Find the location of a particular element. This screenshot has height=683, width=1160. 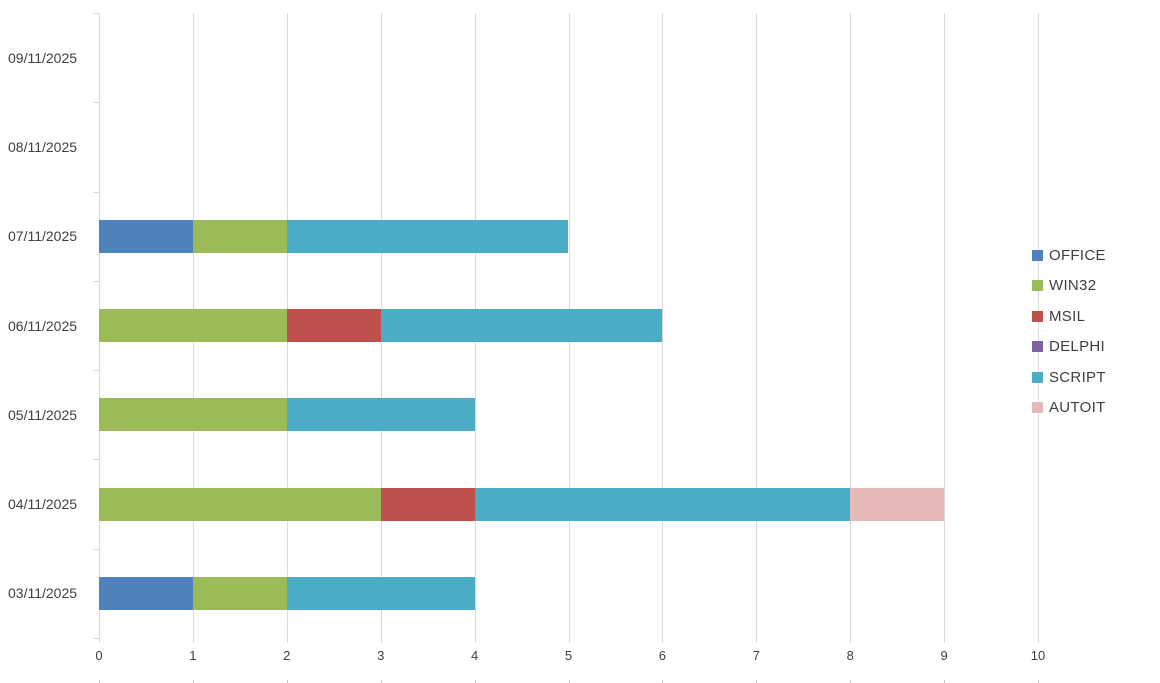

legend-item-autoit: AUTOIT is located at coordinates (1069, 408).